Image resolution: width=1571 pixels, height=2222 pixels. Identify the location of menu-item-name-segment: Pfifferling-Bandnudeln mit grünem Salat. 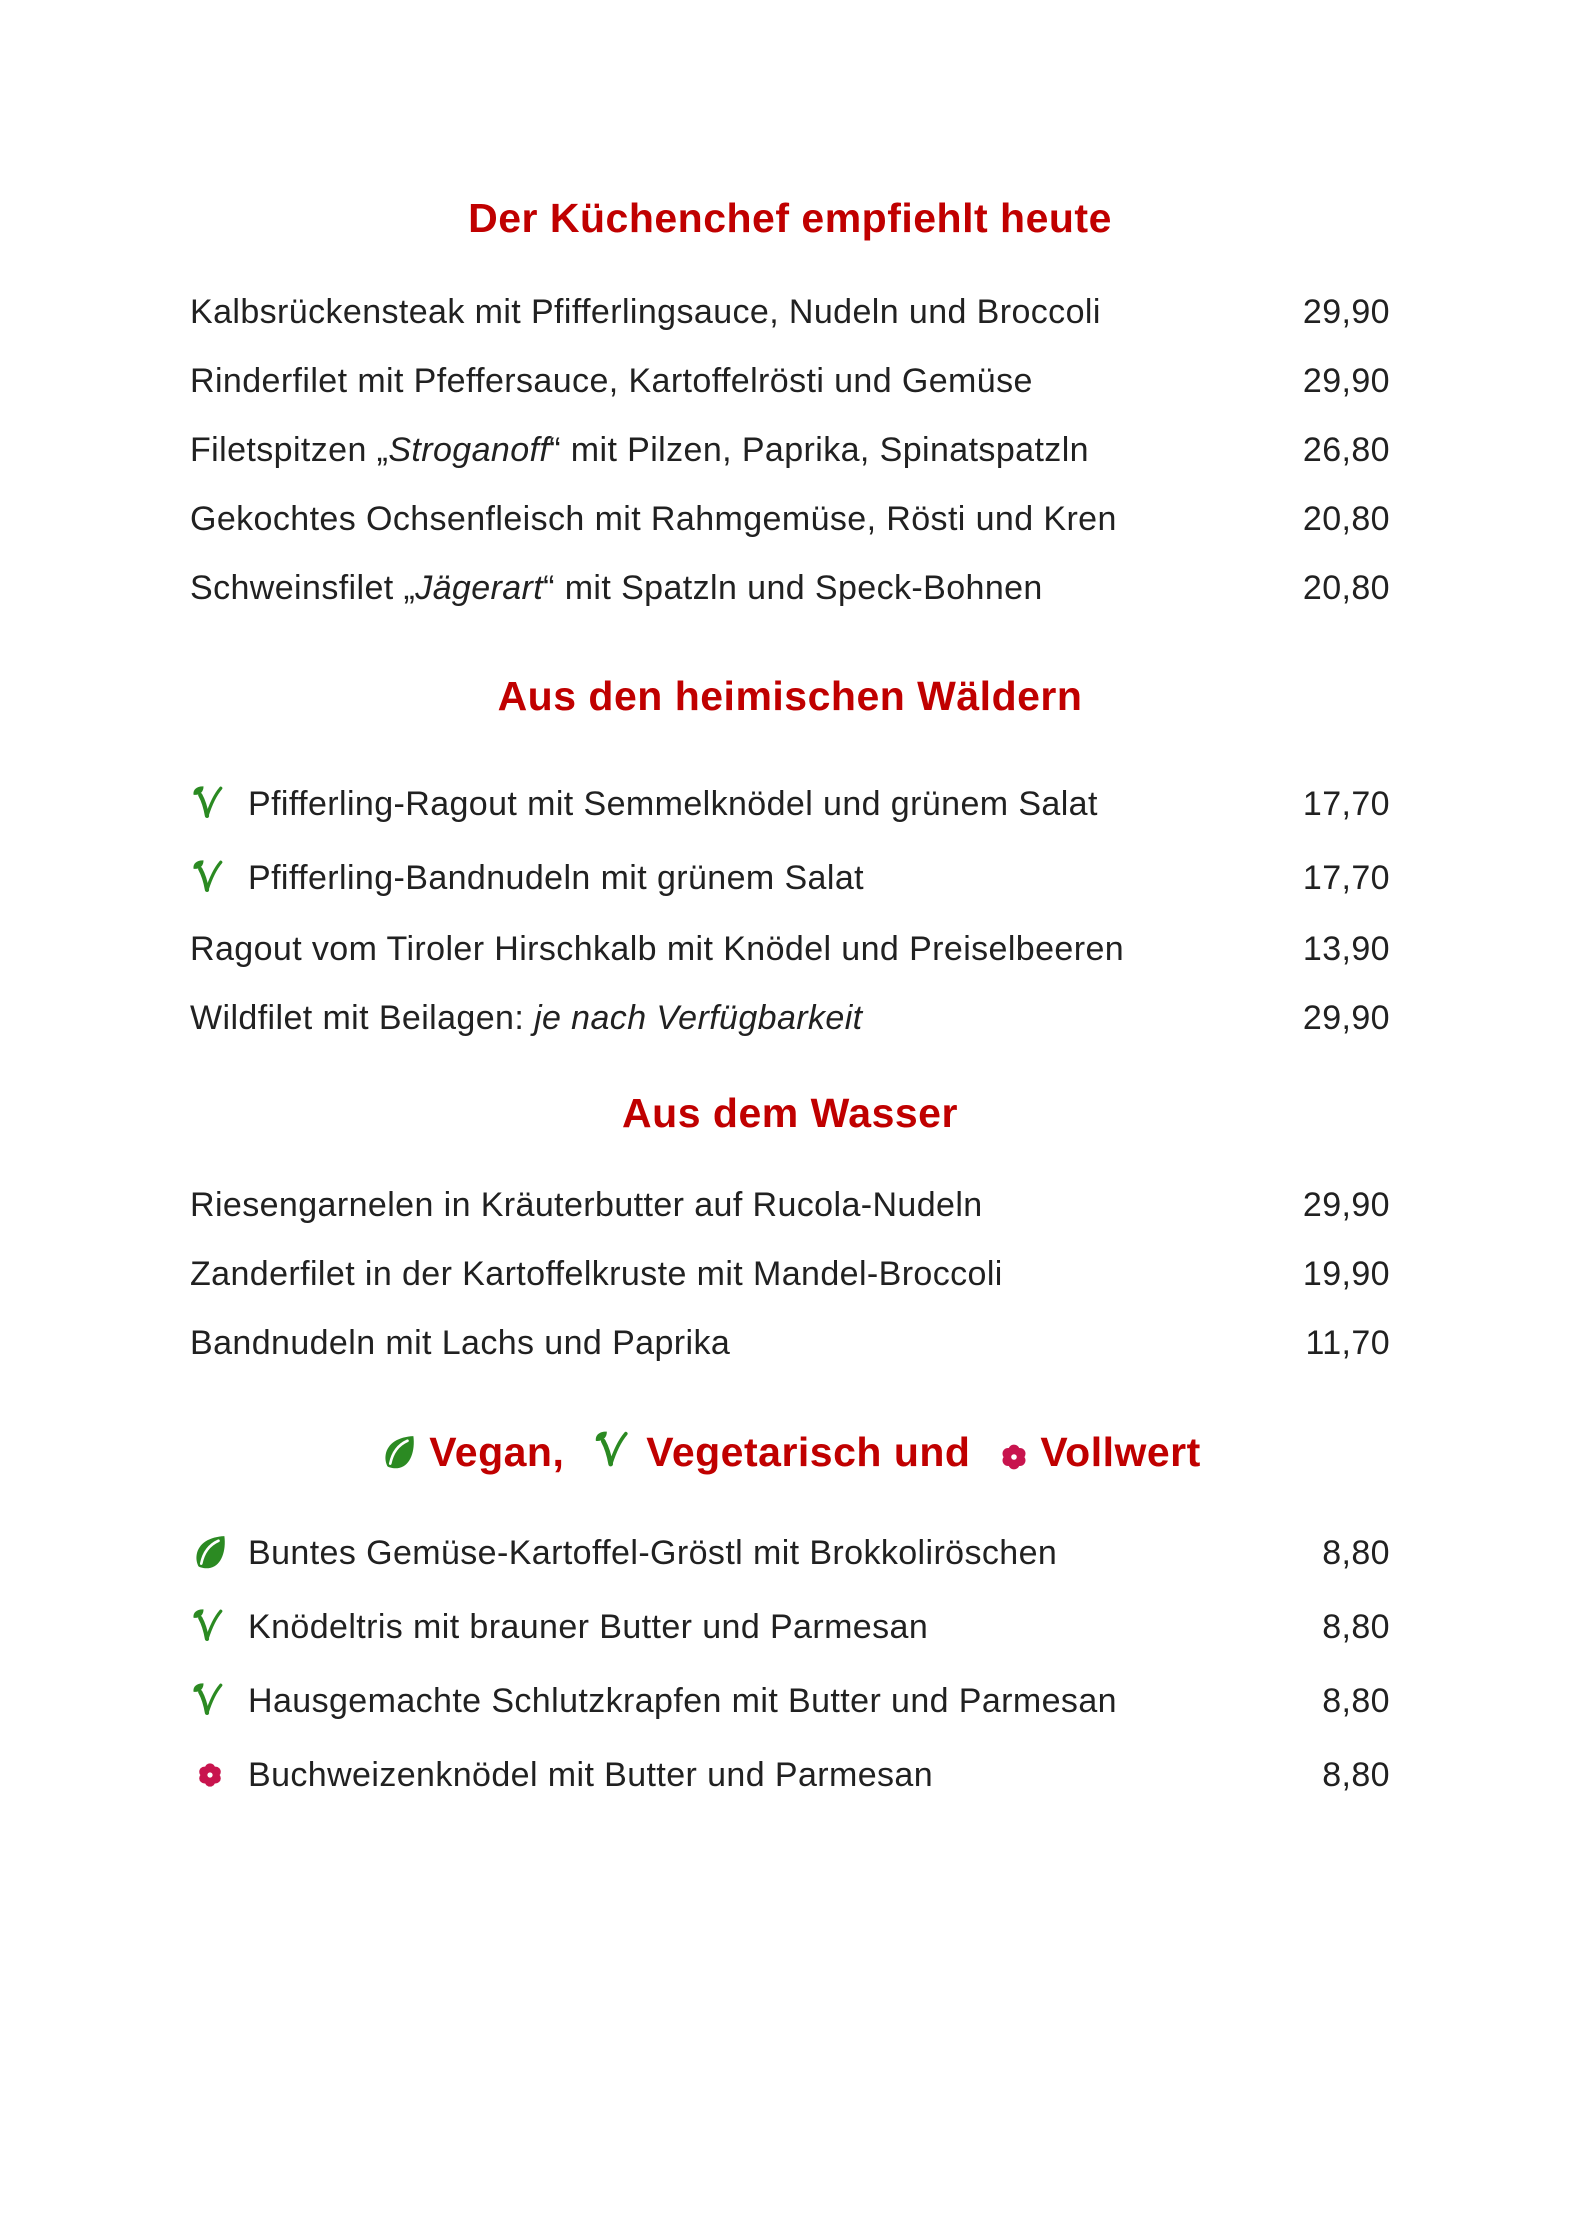
(556, 877).